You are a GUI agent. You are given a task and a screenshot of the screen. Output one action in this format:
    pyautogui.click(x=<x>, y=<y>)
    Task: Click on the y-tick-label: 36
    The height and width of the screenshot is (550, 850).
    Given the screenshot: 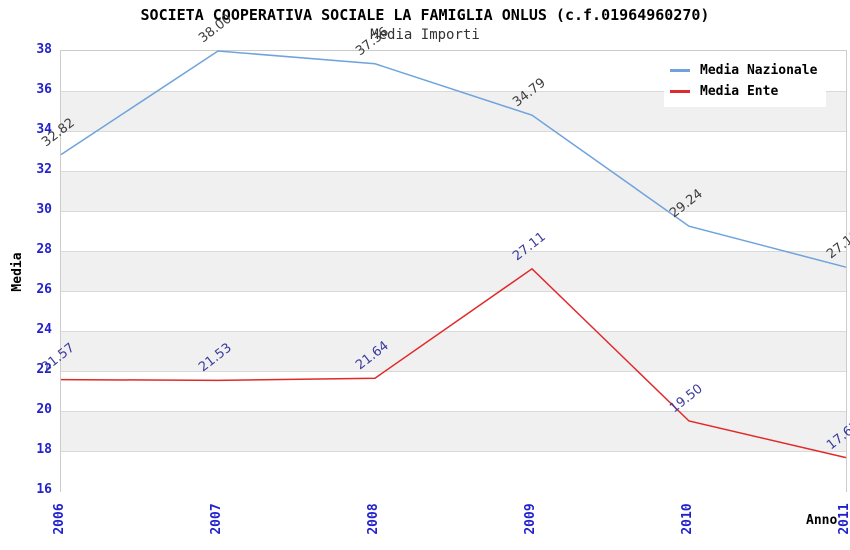 What is the action you would take?
    pyautogui.click(x=44, y=89)
    